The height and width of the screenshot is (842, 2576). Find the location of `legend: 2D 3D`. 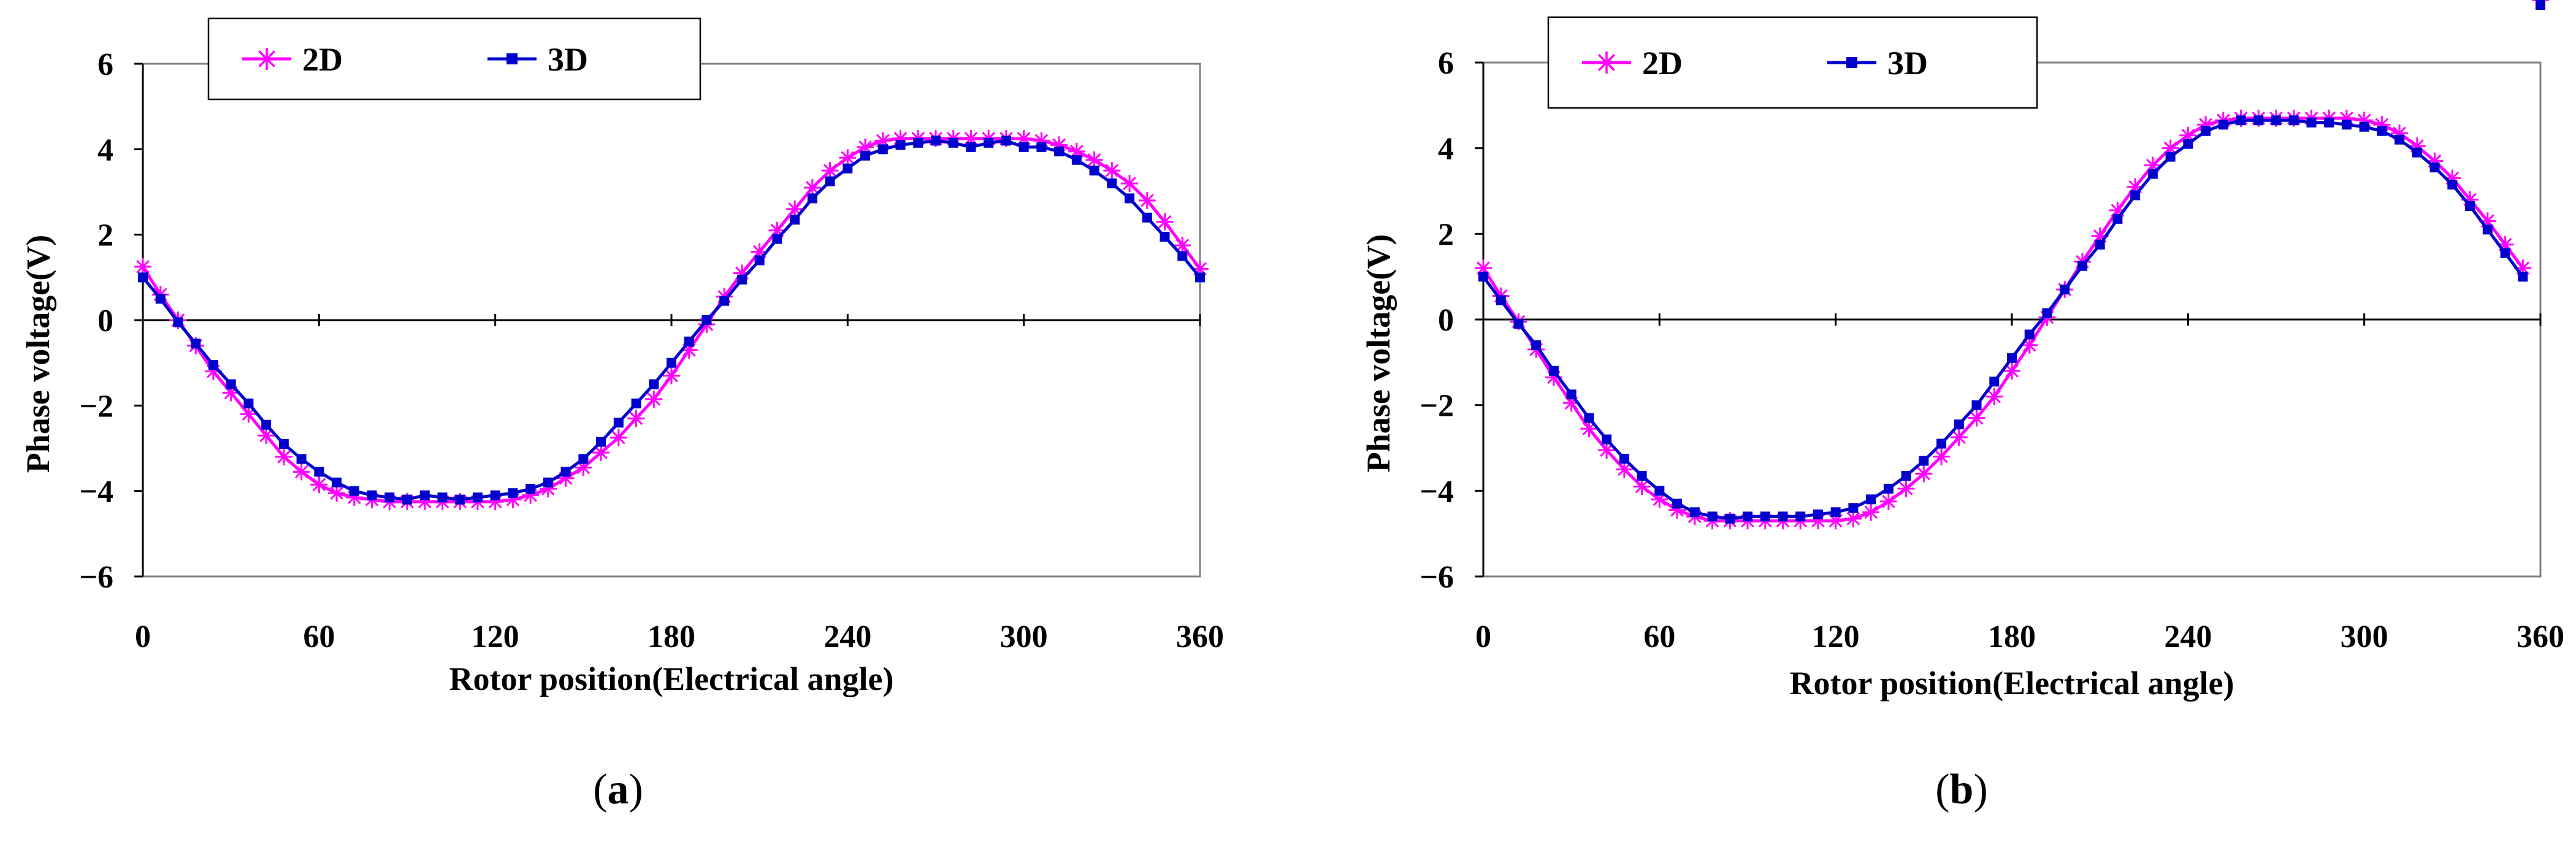

legend: 2D 3D is located at coordinates (1792, 62).